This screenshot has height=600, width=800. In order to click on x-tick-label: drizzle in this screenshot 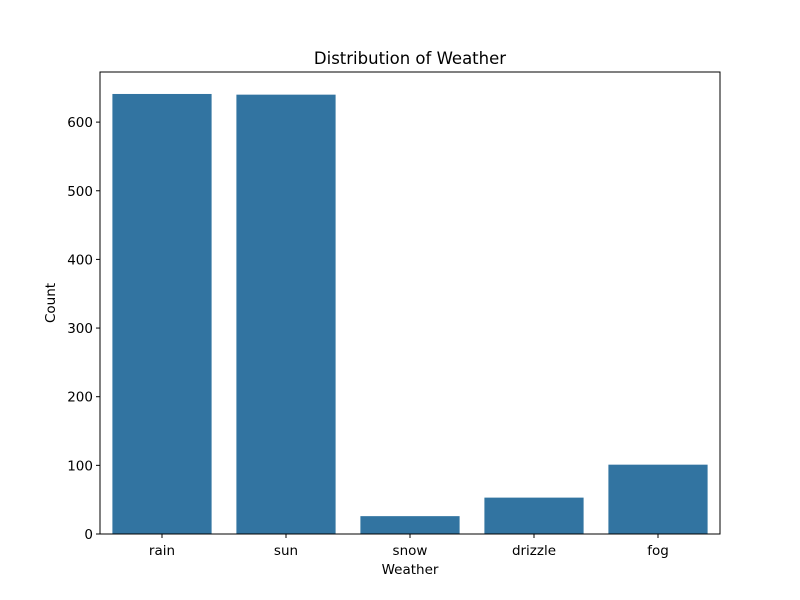, I will do `click(534, 551)`.